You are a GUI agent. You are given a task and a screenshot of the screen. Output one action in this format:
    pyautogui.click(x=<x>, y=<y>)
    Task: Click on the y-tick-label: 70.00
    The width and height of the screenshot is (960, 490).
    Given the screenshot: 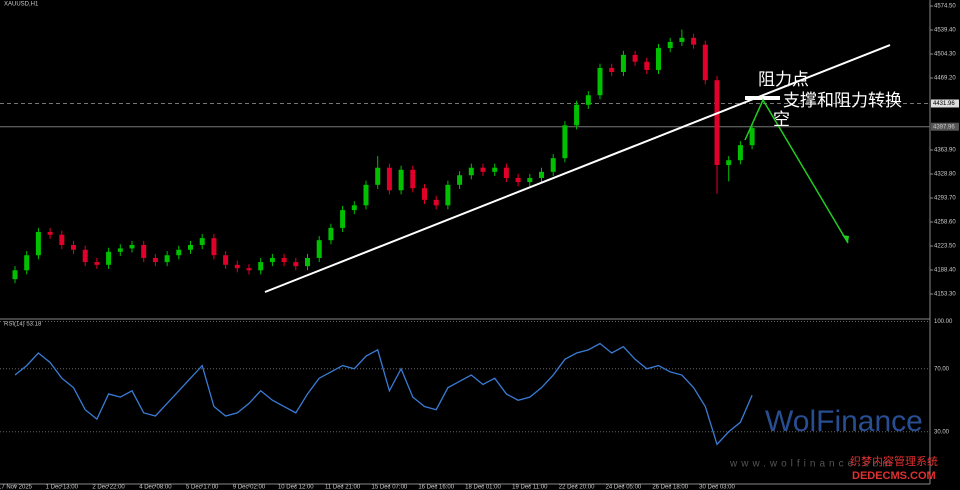 What is the action you would take?
    pyautogui.click(x=942, y=369)
    